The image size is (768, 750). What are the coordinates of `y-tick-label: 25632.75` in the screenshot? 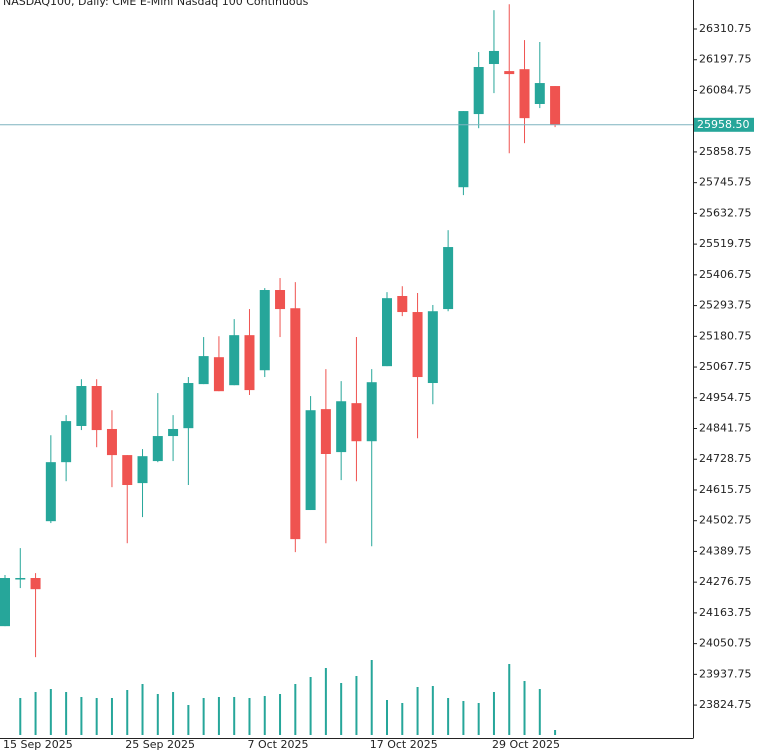 It's located at (725, 212).